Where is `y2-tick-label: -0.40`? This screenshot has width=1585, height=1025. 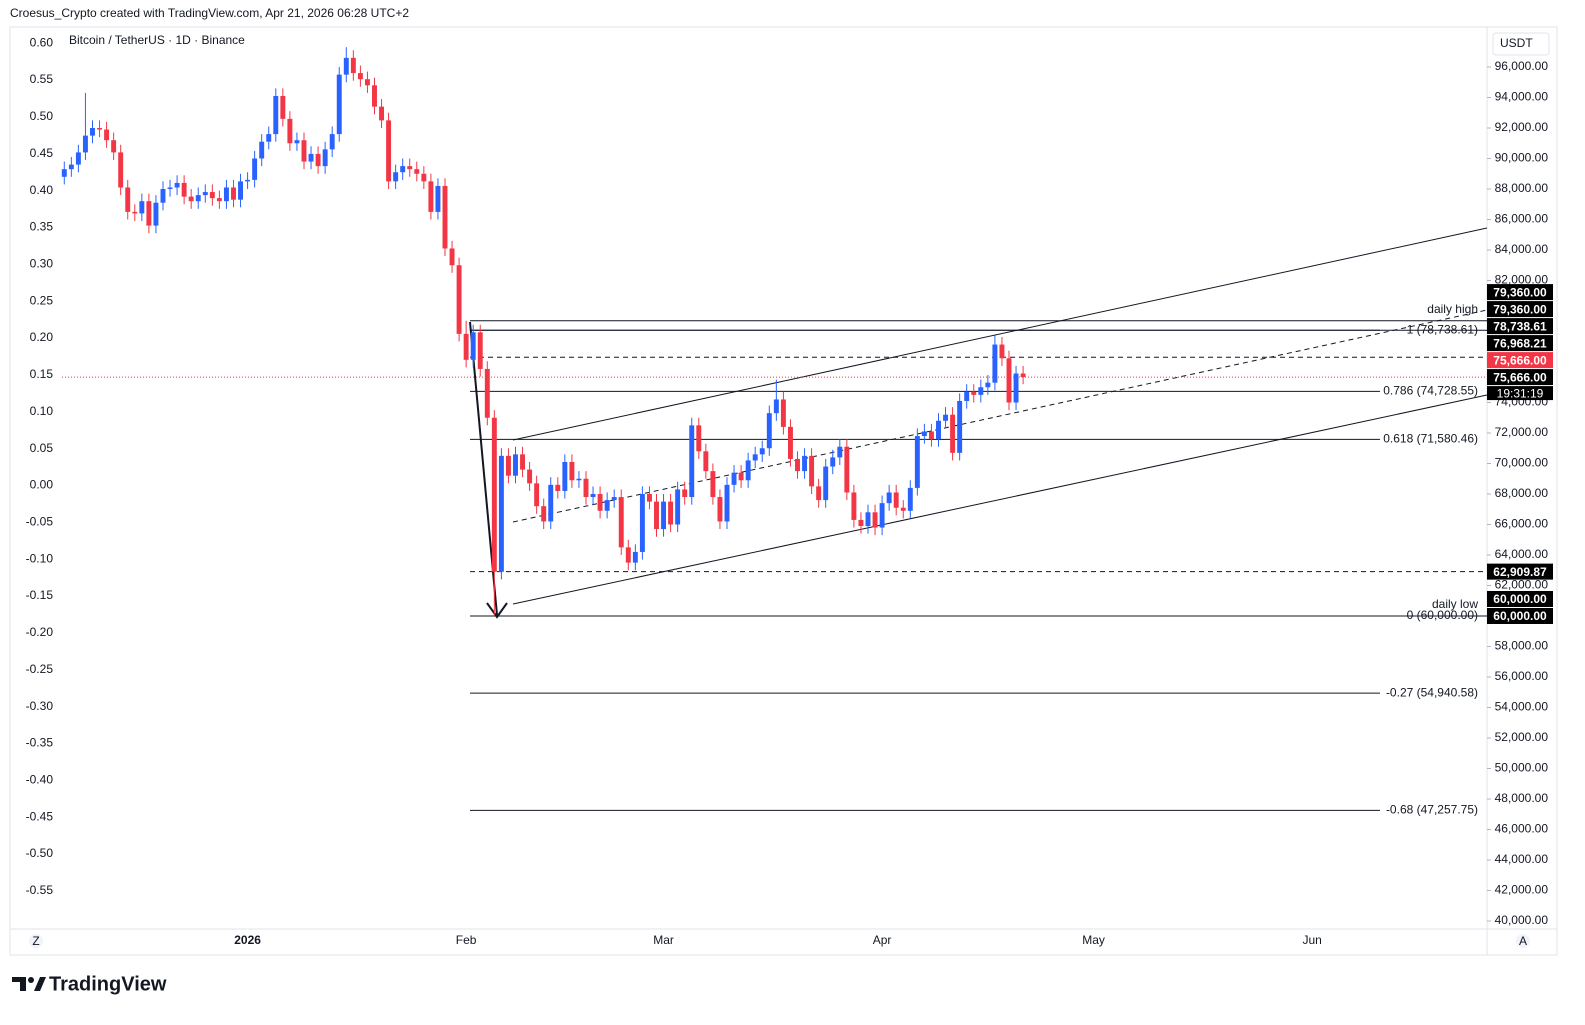
y2-tick-label: -0.40 is located at coordinates (40, 779).